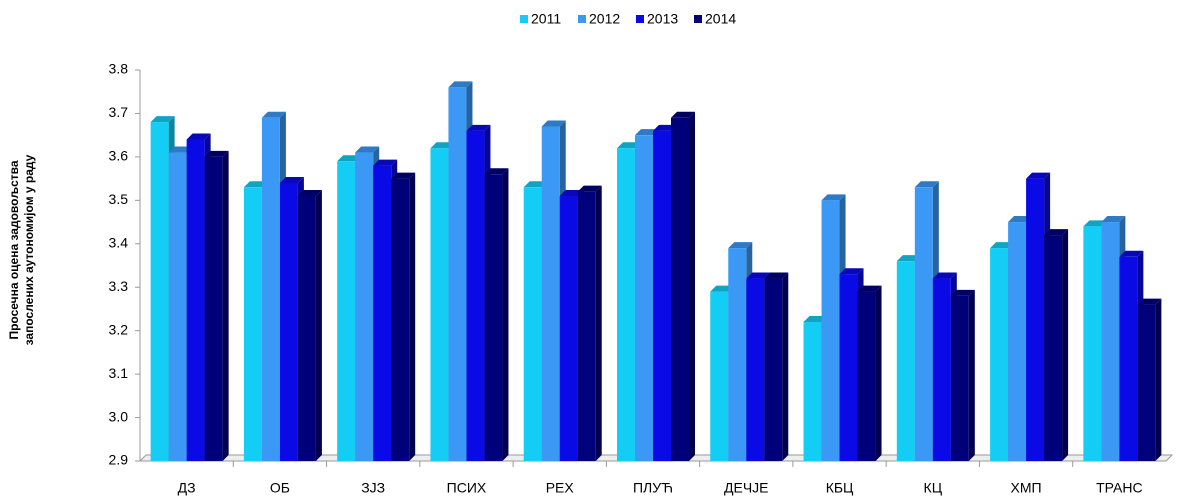  I want to click on x-tick-label: ТРАНС, so click(1119, 488).